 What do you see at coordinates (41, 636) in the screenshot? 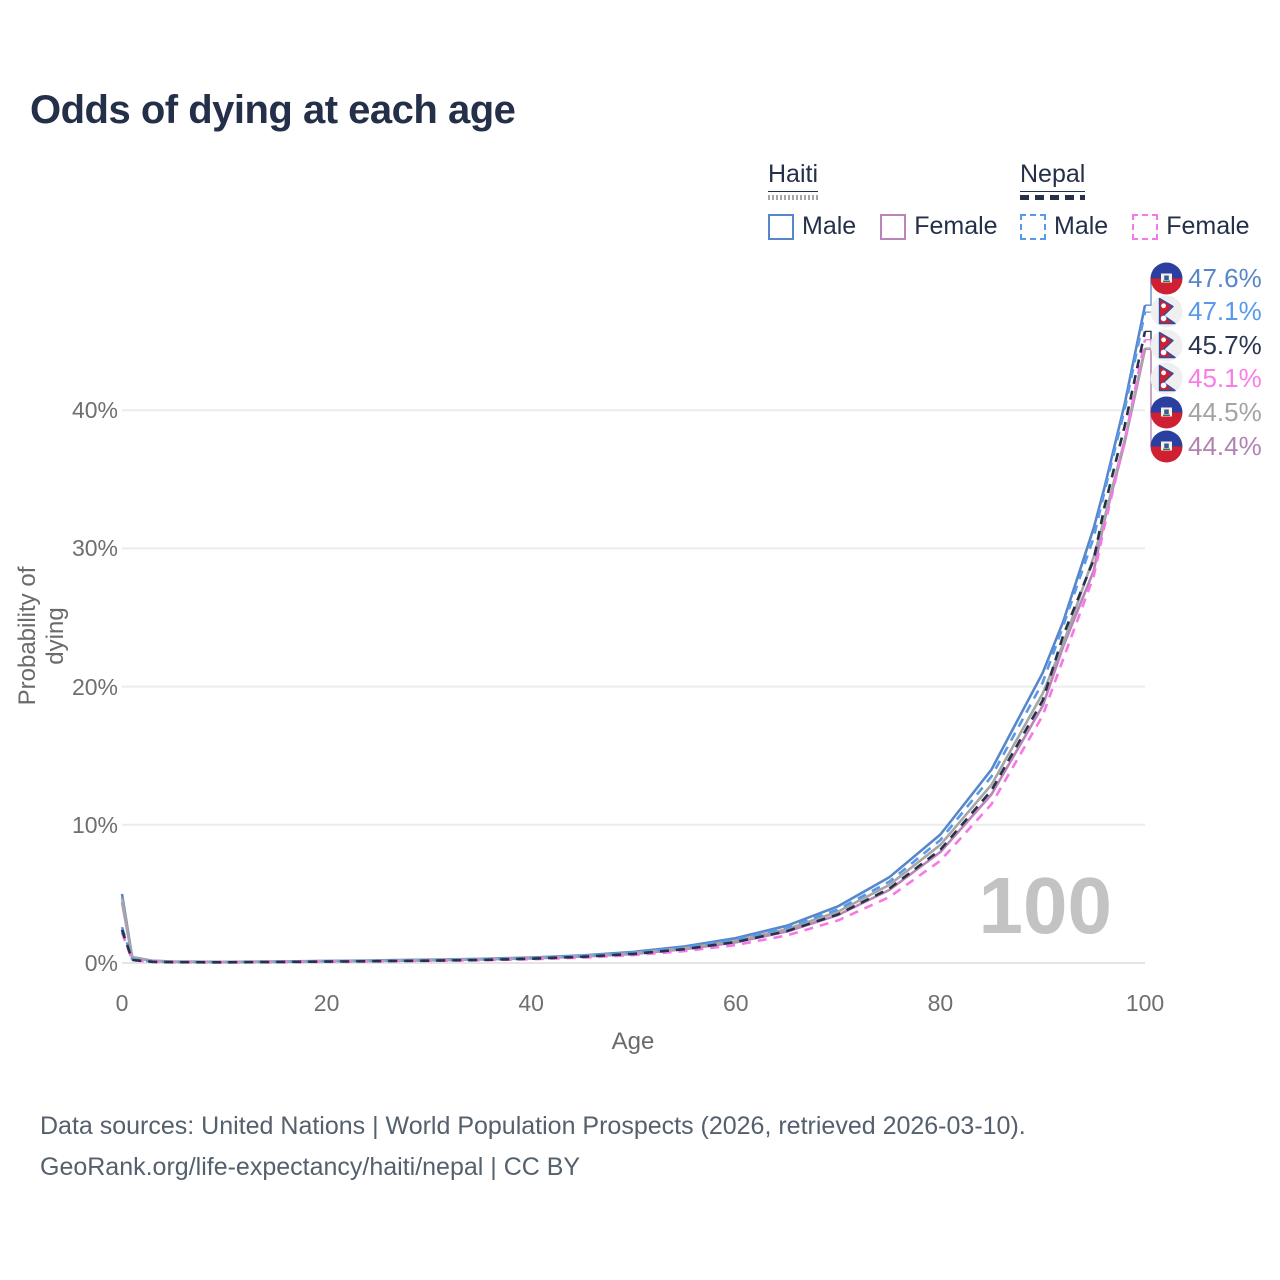
I see `y-axis-title: Probability of dying` at bounding box center [41, 636].